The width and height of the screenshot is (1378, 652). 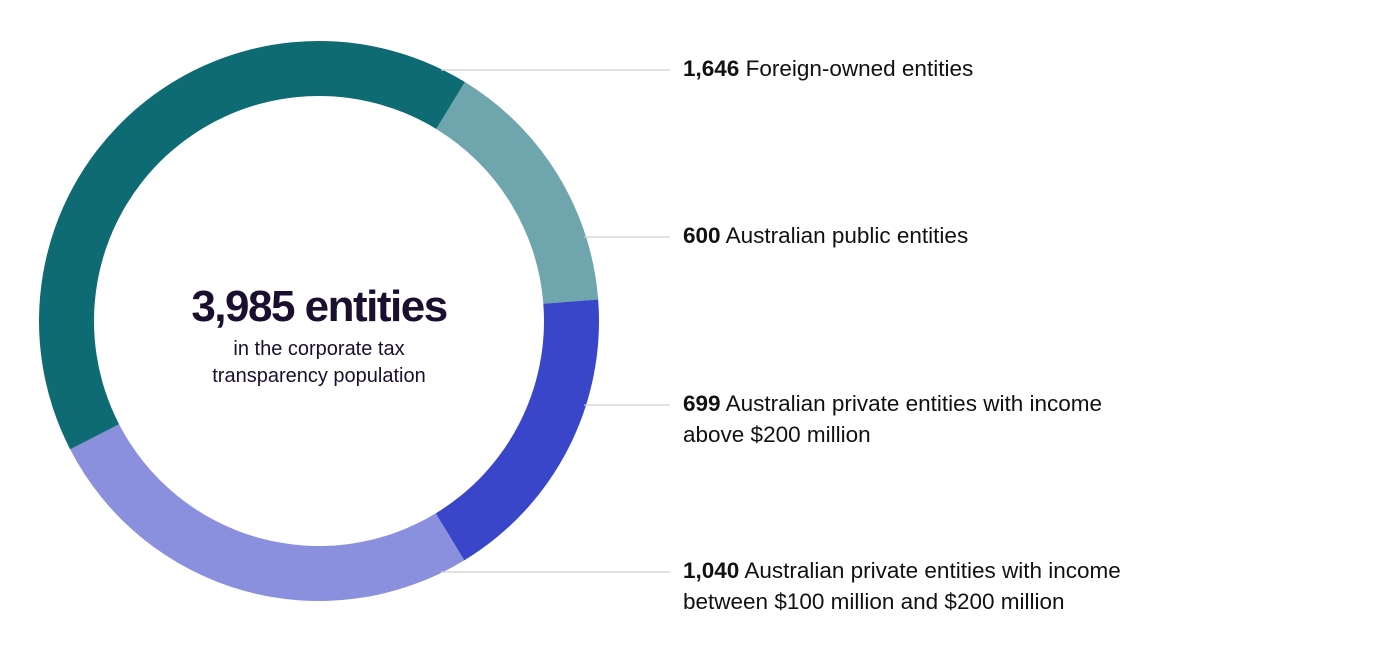 What do you see at coordinates (777, 434) in the screenshot?
I see `segment-text: above $200 million` at bounding box center [777, 434].